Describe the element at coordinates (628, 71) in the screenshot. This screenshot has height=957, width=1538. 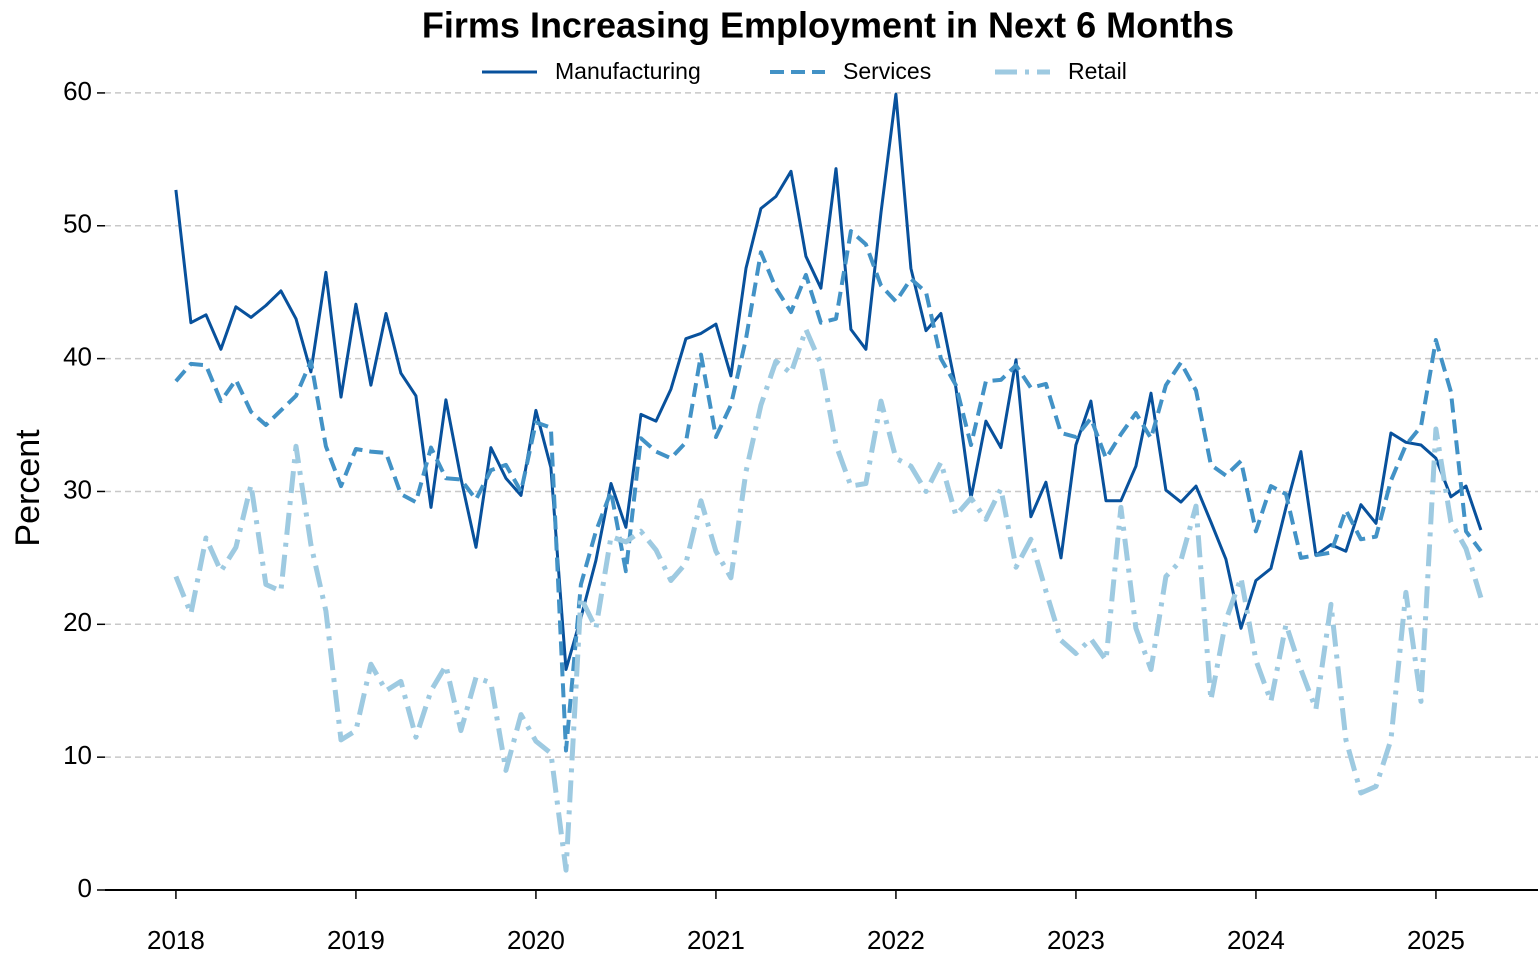
I see `legend-label: Manufacturing` at that location.